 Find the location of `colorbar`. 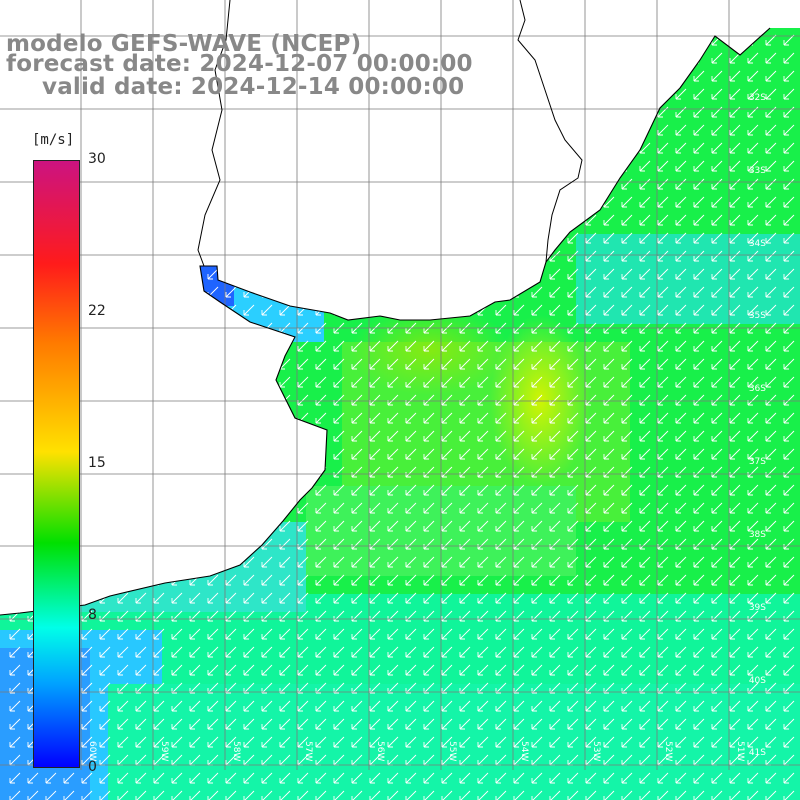

colorbar is located at coordinates (56, 464).